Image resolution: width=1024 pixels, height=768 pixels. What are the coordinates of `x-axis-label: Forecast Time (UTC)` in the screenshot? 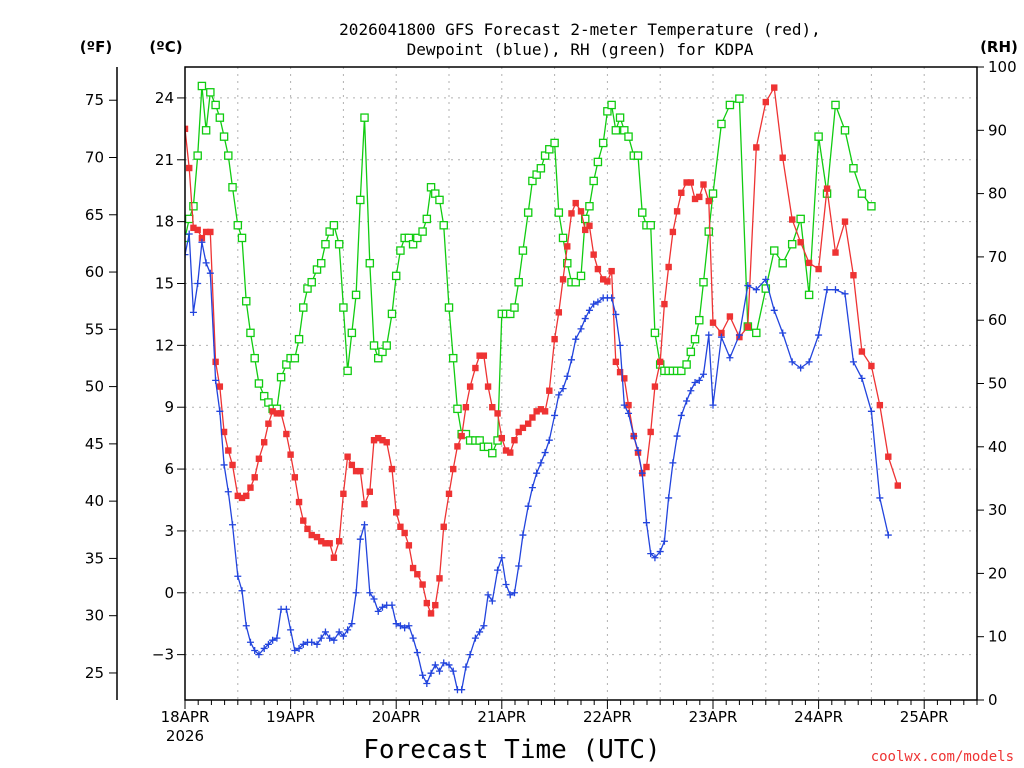 It's located at (511, 750).